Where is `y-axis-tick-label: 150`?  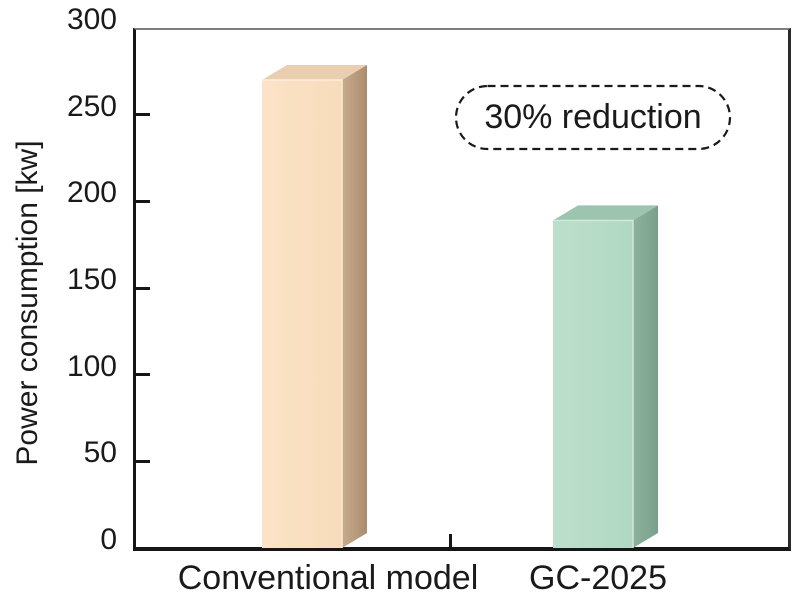 y-axis-tick-label: 150 is located at coordinates (91, 279).